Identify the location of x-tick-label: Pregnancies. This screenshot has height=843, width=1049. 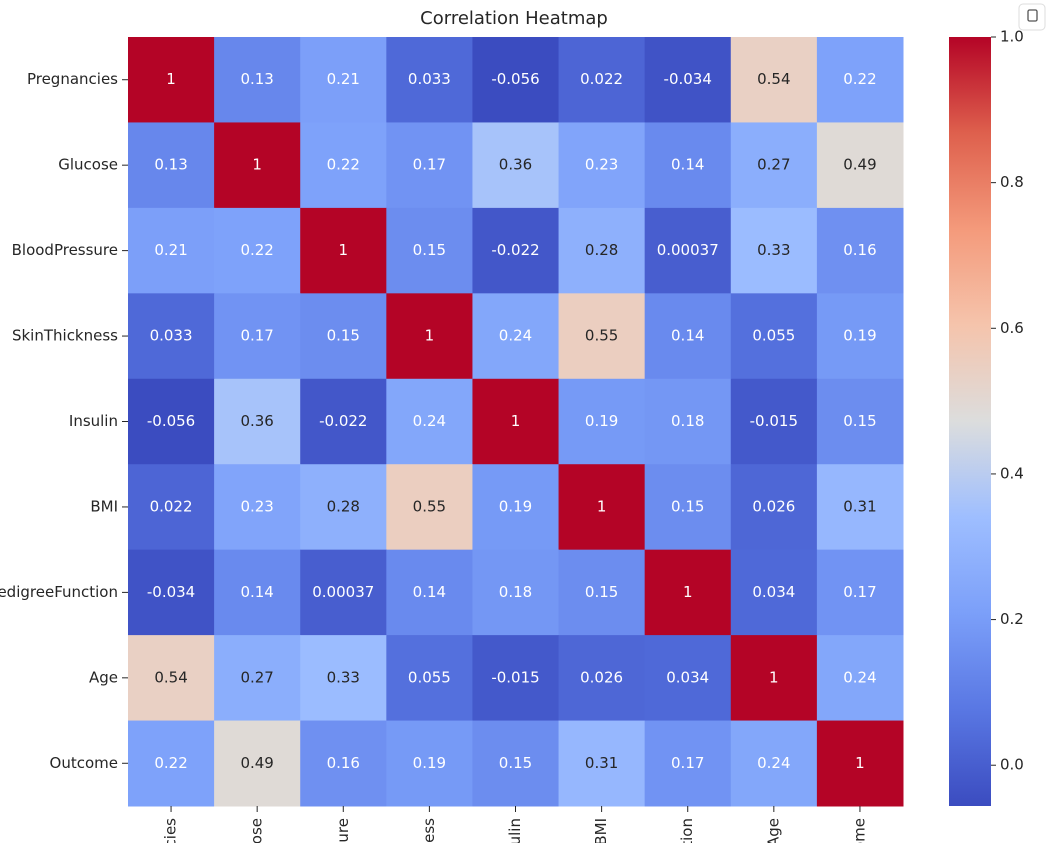
(171, 830).